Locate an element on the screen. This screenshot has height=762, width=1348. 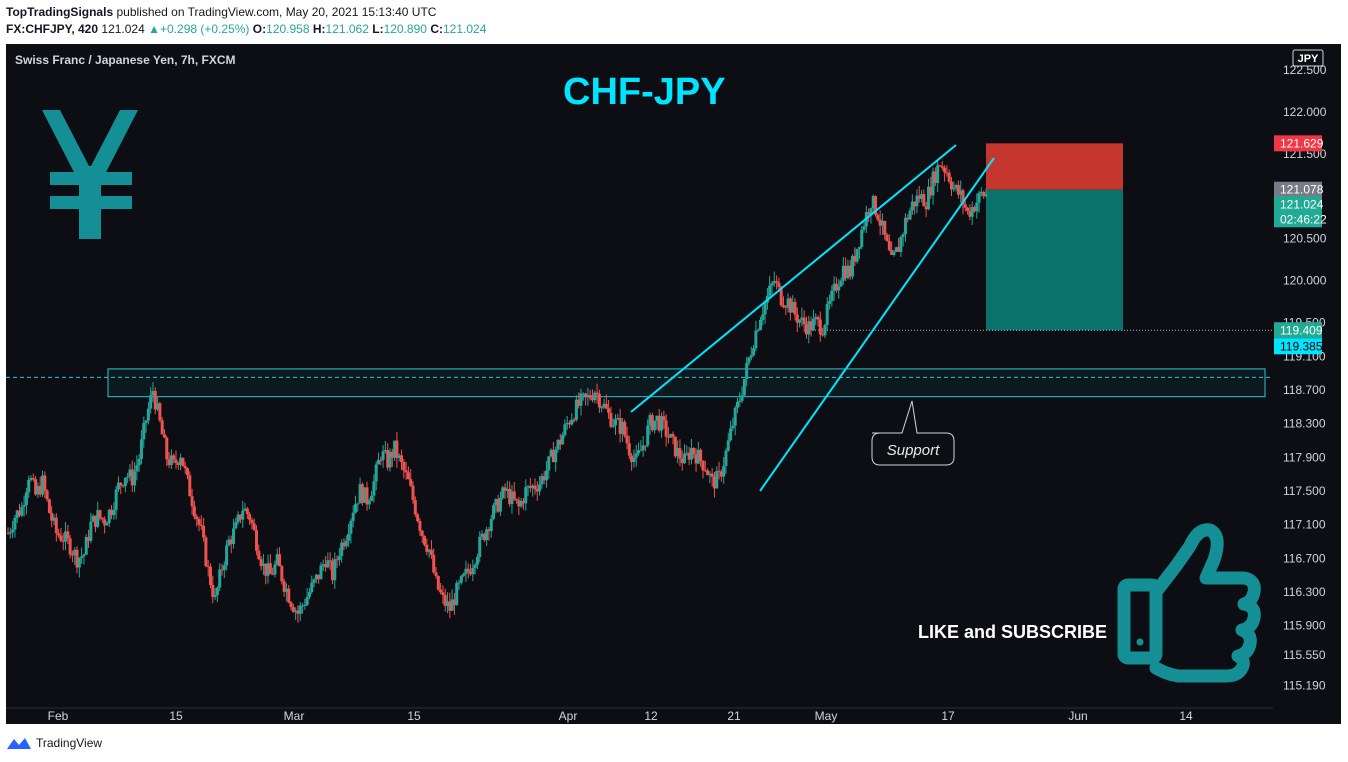
support-callout: Support is located at coordinates (913, 433).